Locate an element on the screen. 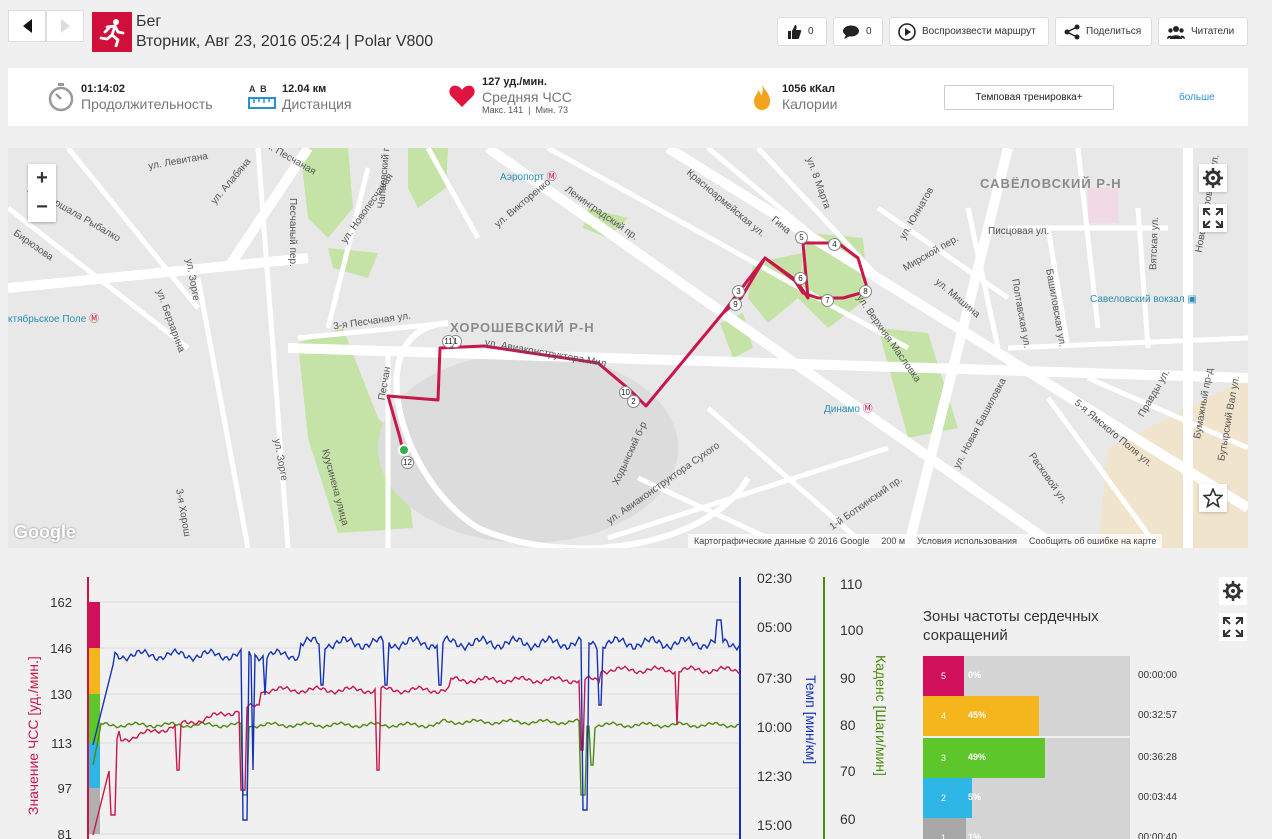 The height and width of the screenshot is (839, 1272). route-marker-4: 4 is located at coordinates (834, 244).